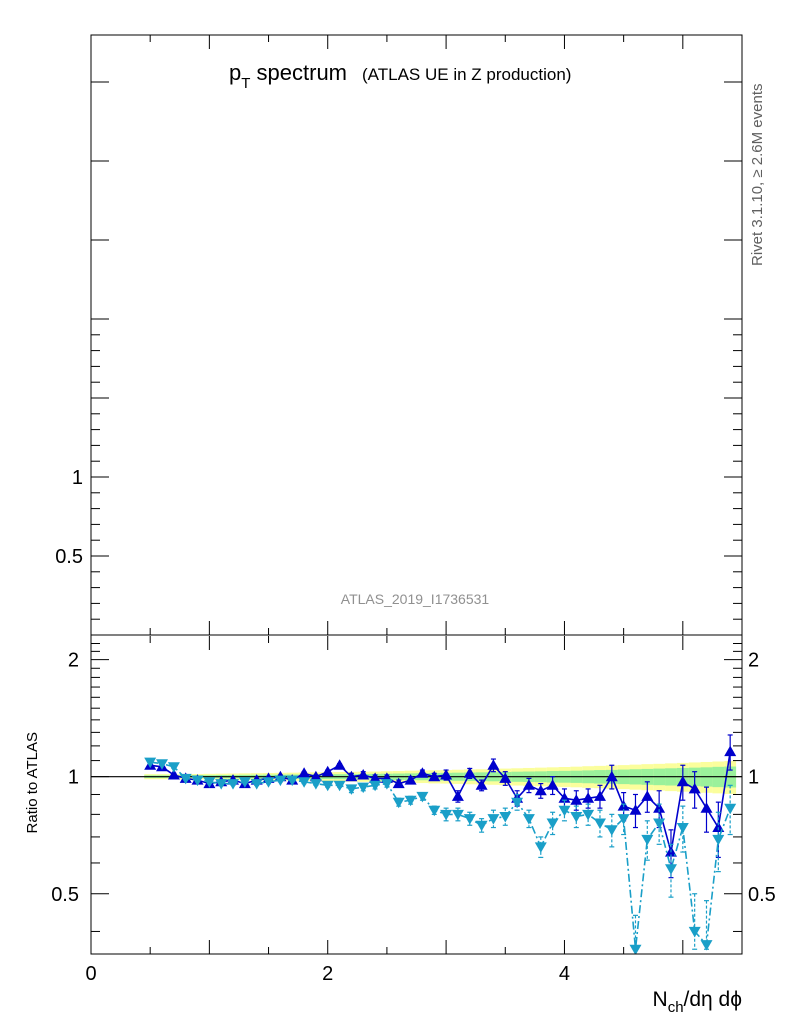 The width and height of the screenshot is (786, 1024). Describe the element at coordinates (753, 778) in the screenshot. I see `ratio-y-tick-label-right: 1` at that location.